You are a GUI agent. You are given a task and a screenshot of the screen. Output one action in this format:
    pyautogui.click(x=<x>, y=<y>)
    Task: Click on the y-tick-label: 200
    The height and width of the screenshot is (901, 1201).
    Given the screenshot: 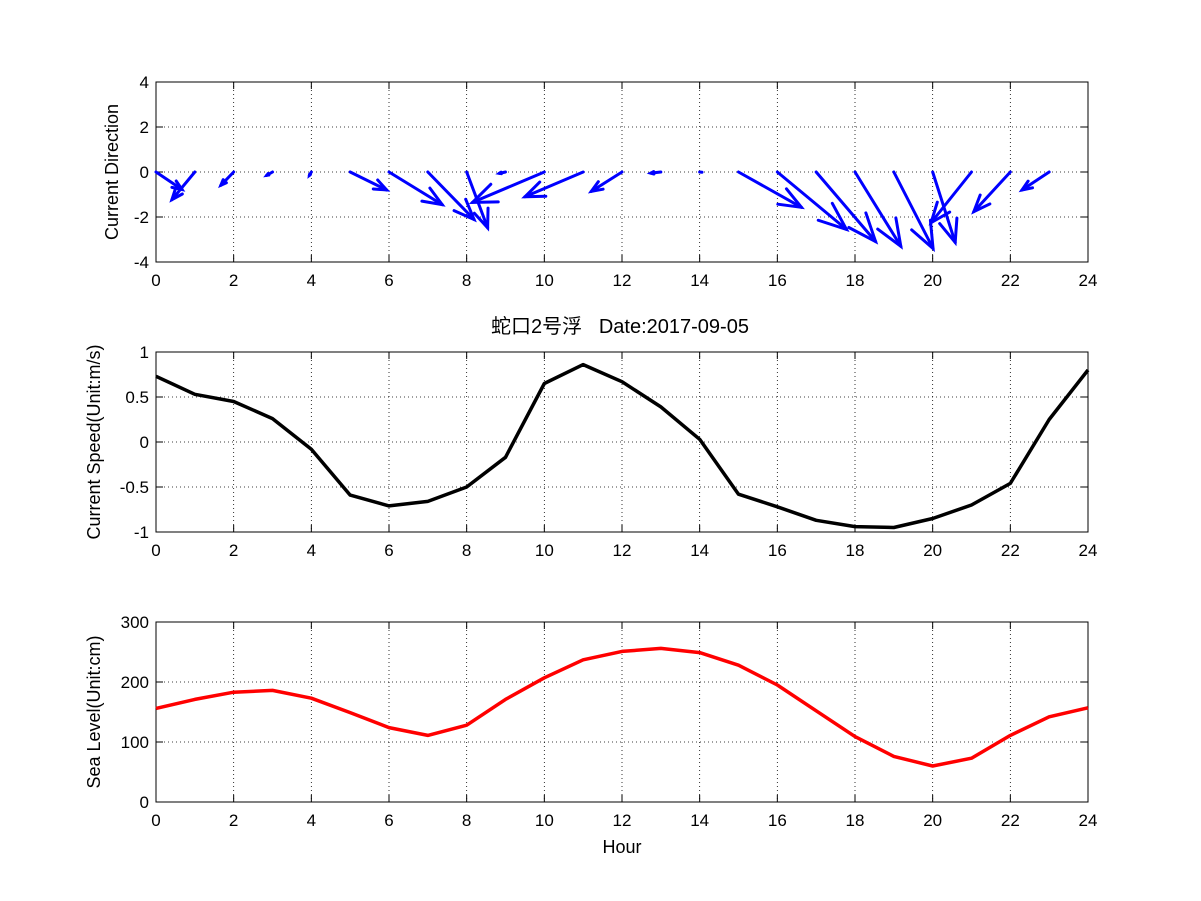 What is the action you would take?
    pyautogui.click(x=135, y=682)
    